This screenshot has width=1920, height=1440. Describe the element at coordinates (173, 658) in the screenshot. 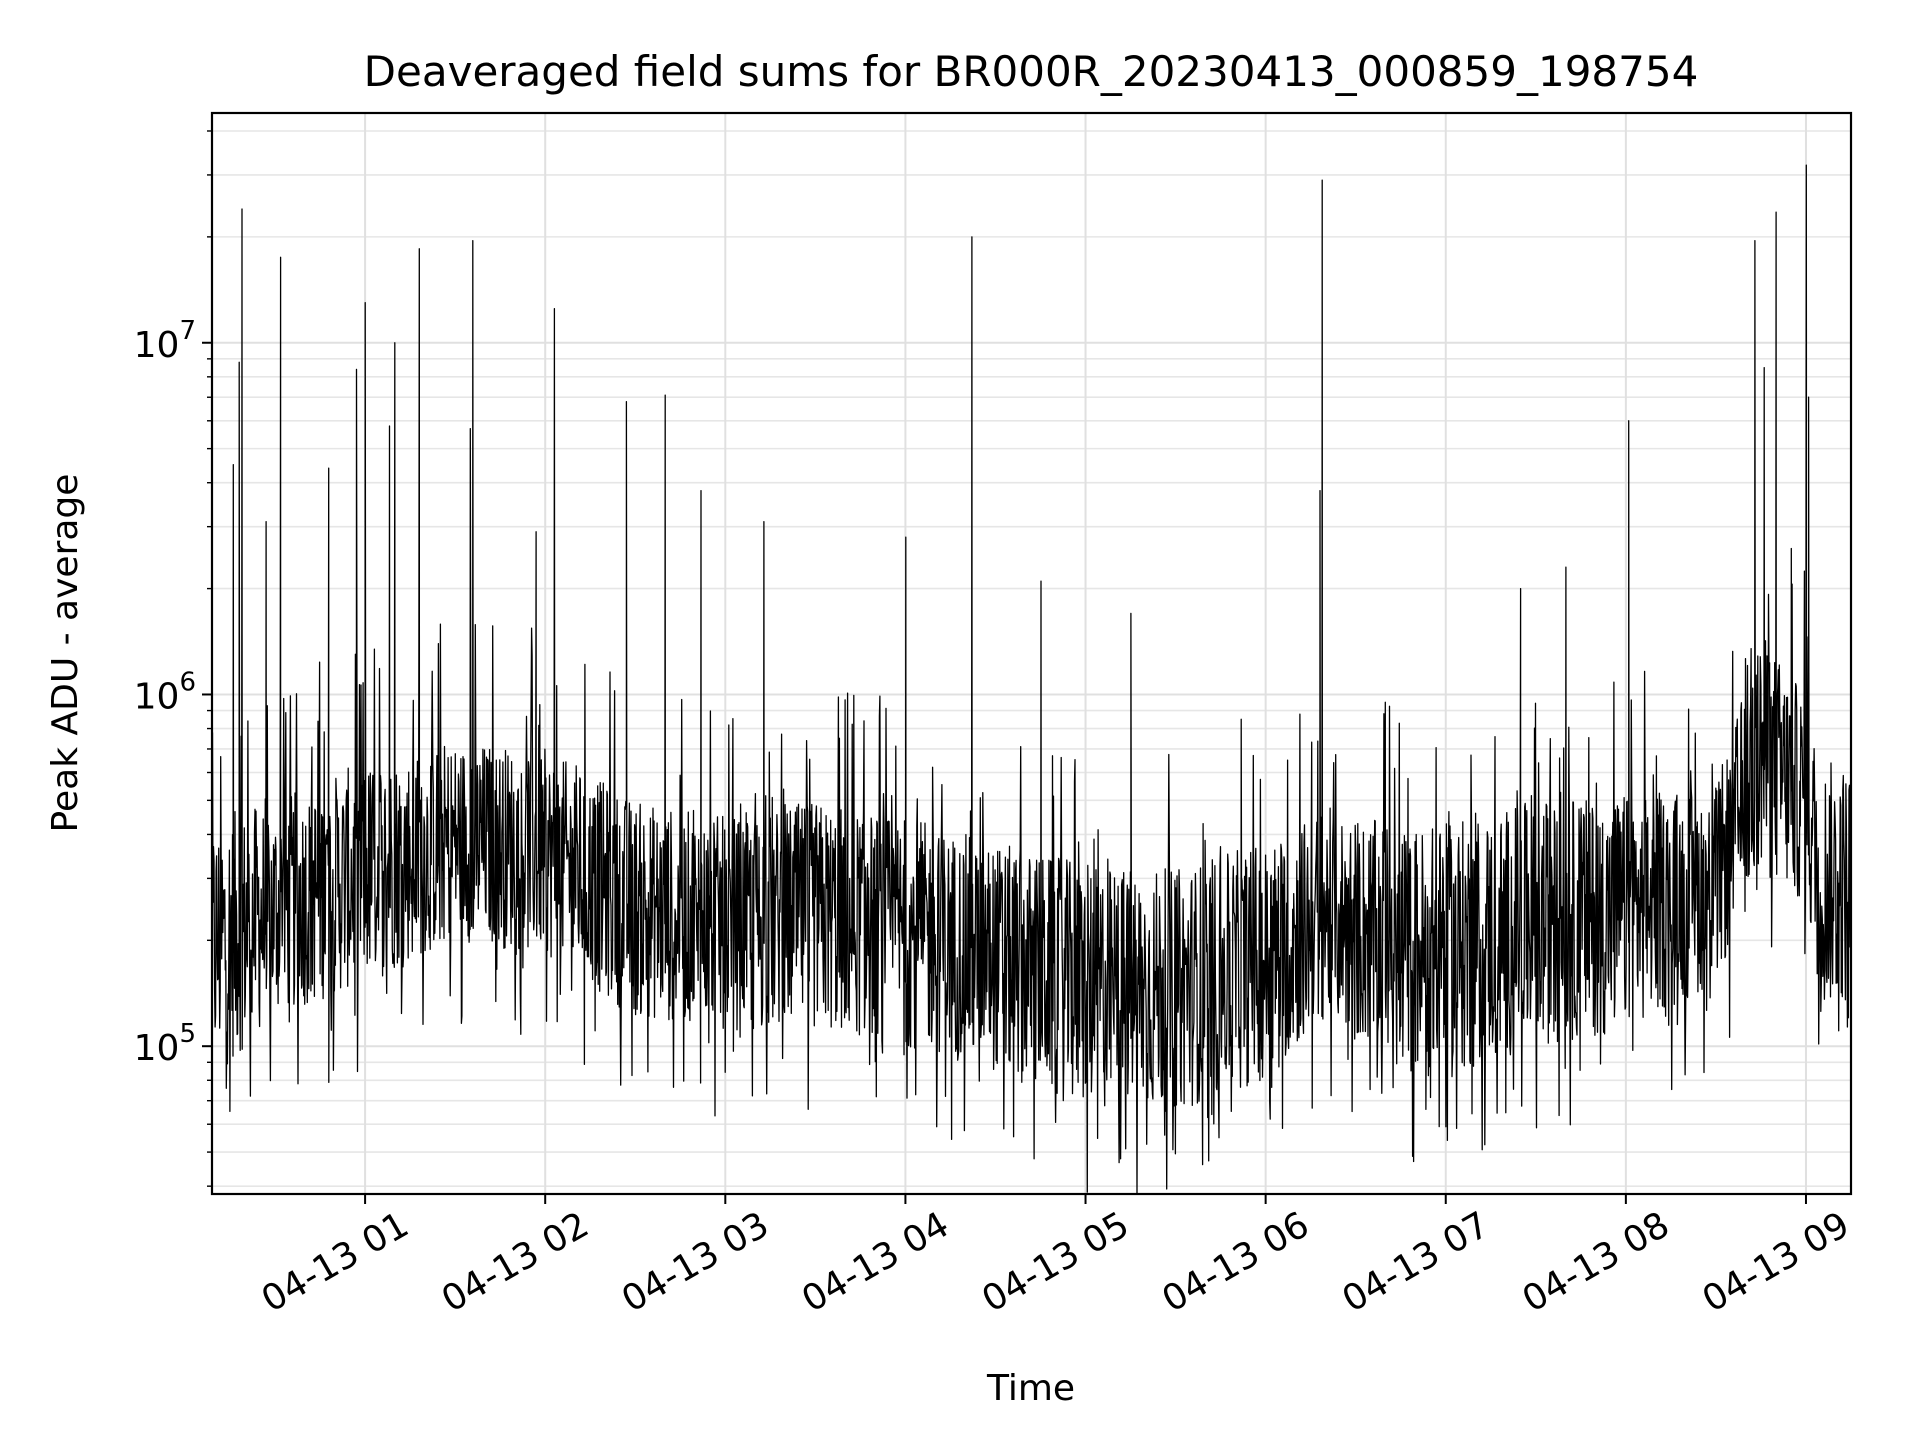

I see `y-axis: 10⁵ 10⁶ 10⁷` at that location.